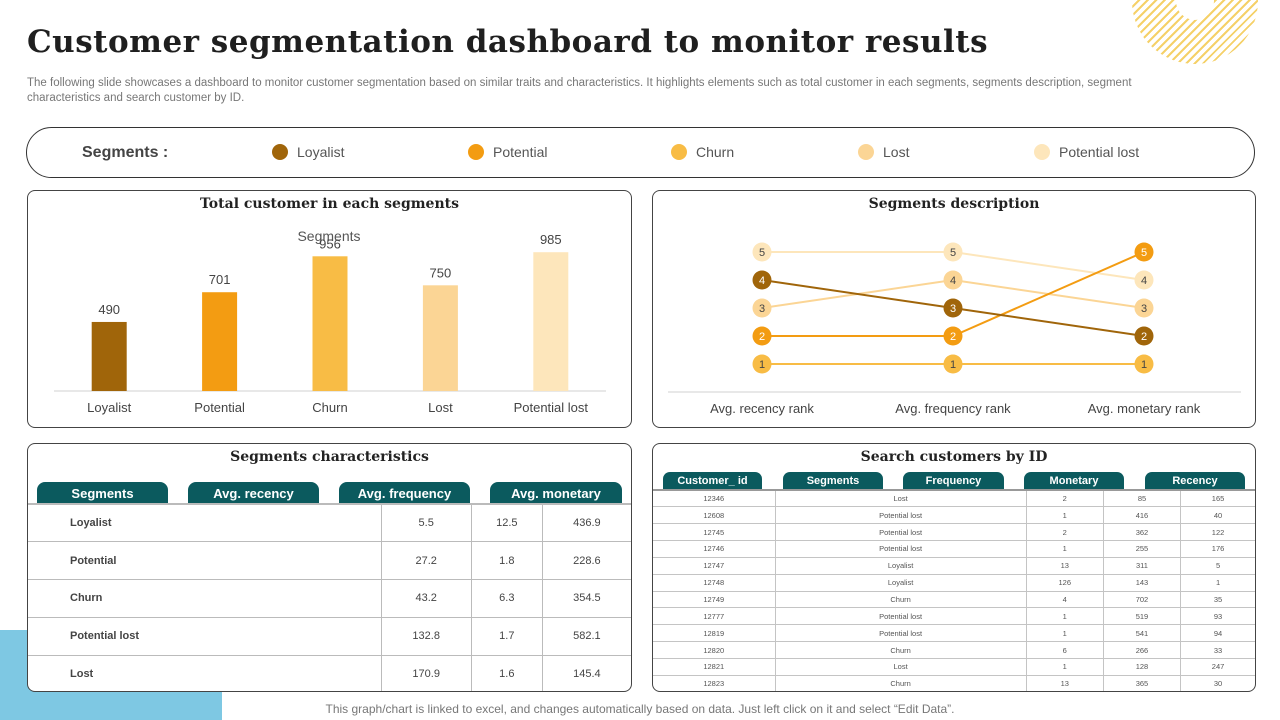 This screenshot has height=720, width=1280. Describe the element at coordinates (1217, 666) in the screenshot. I see `table-cell: 247` at that location.